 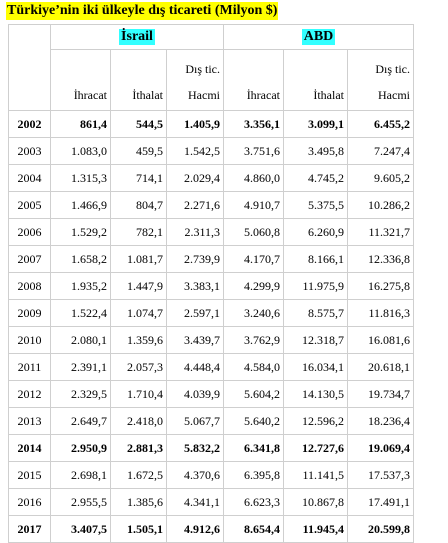 I want to click on country-header-israel: İsrail, so click(x=137, y=37).